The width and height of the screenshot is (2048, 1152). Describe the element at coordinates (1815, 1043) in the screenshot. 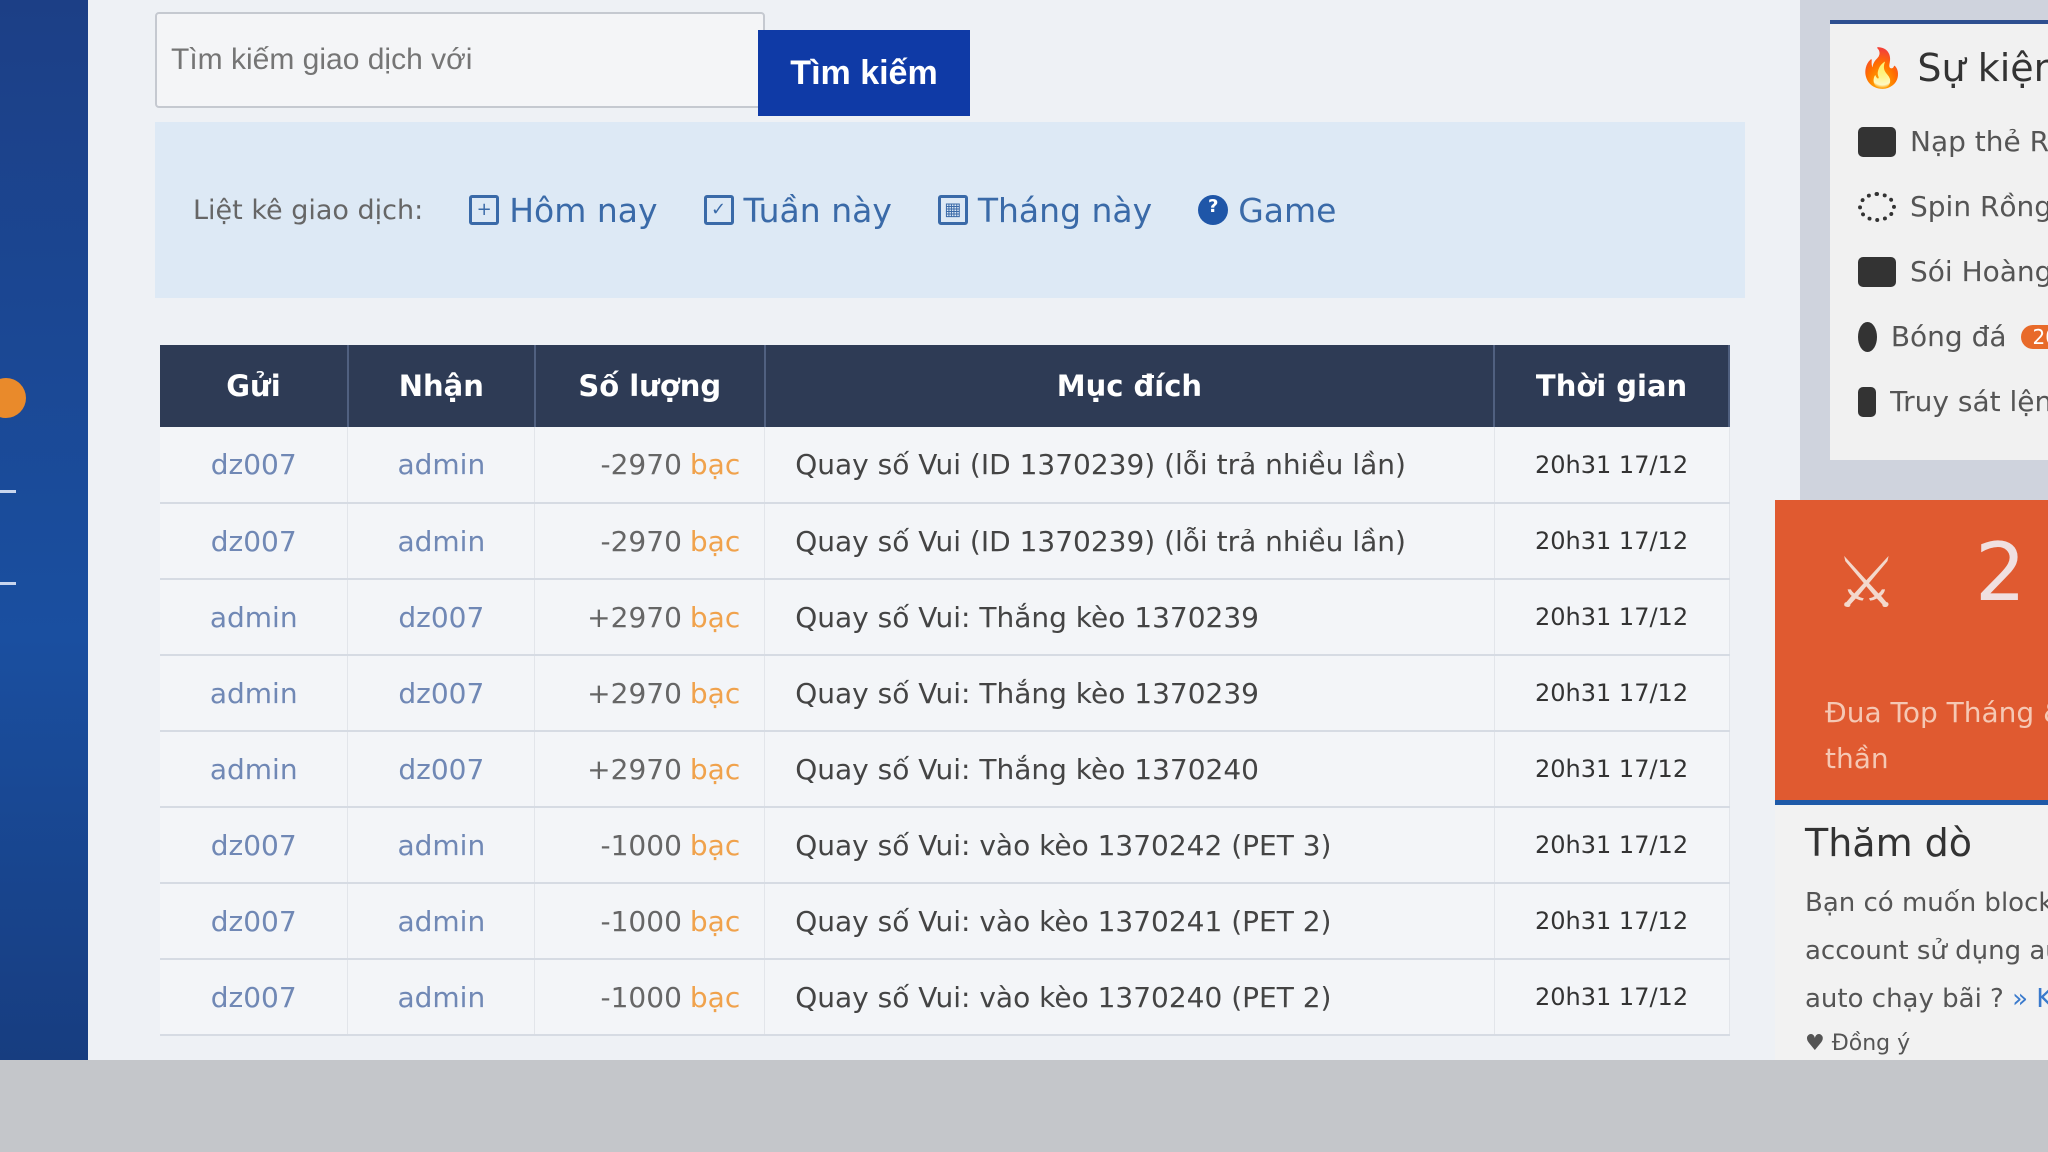

I see `heart-icon: ♥` at that location.